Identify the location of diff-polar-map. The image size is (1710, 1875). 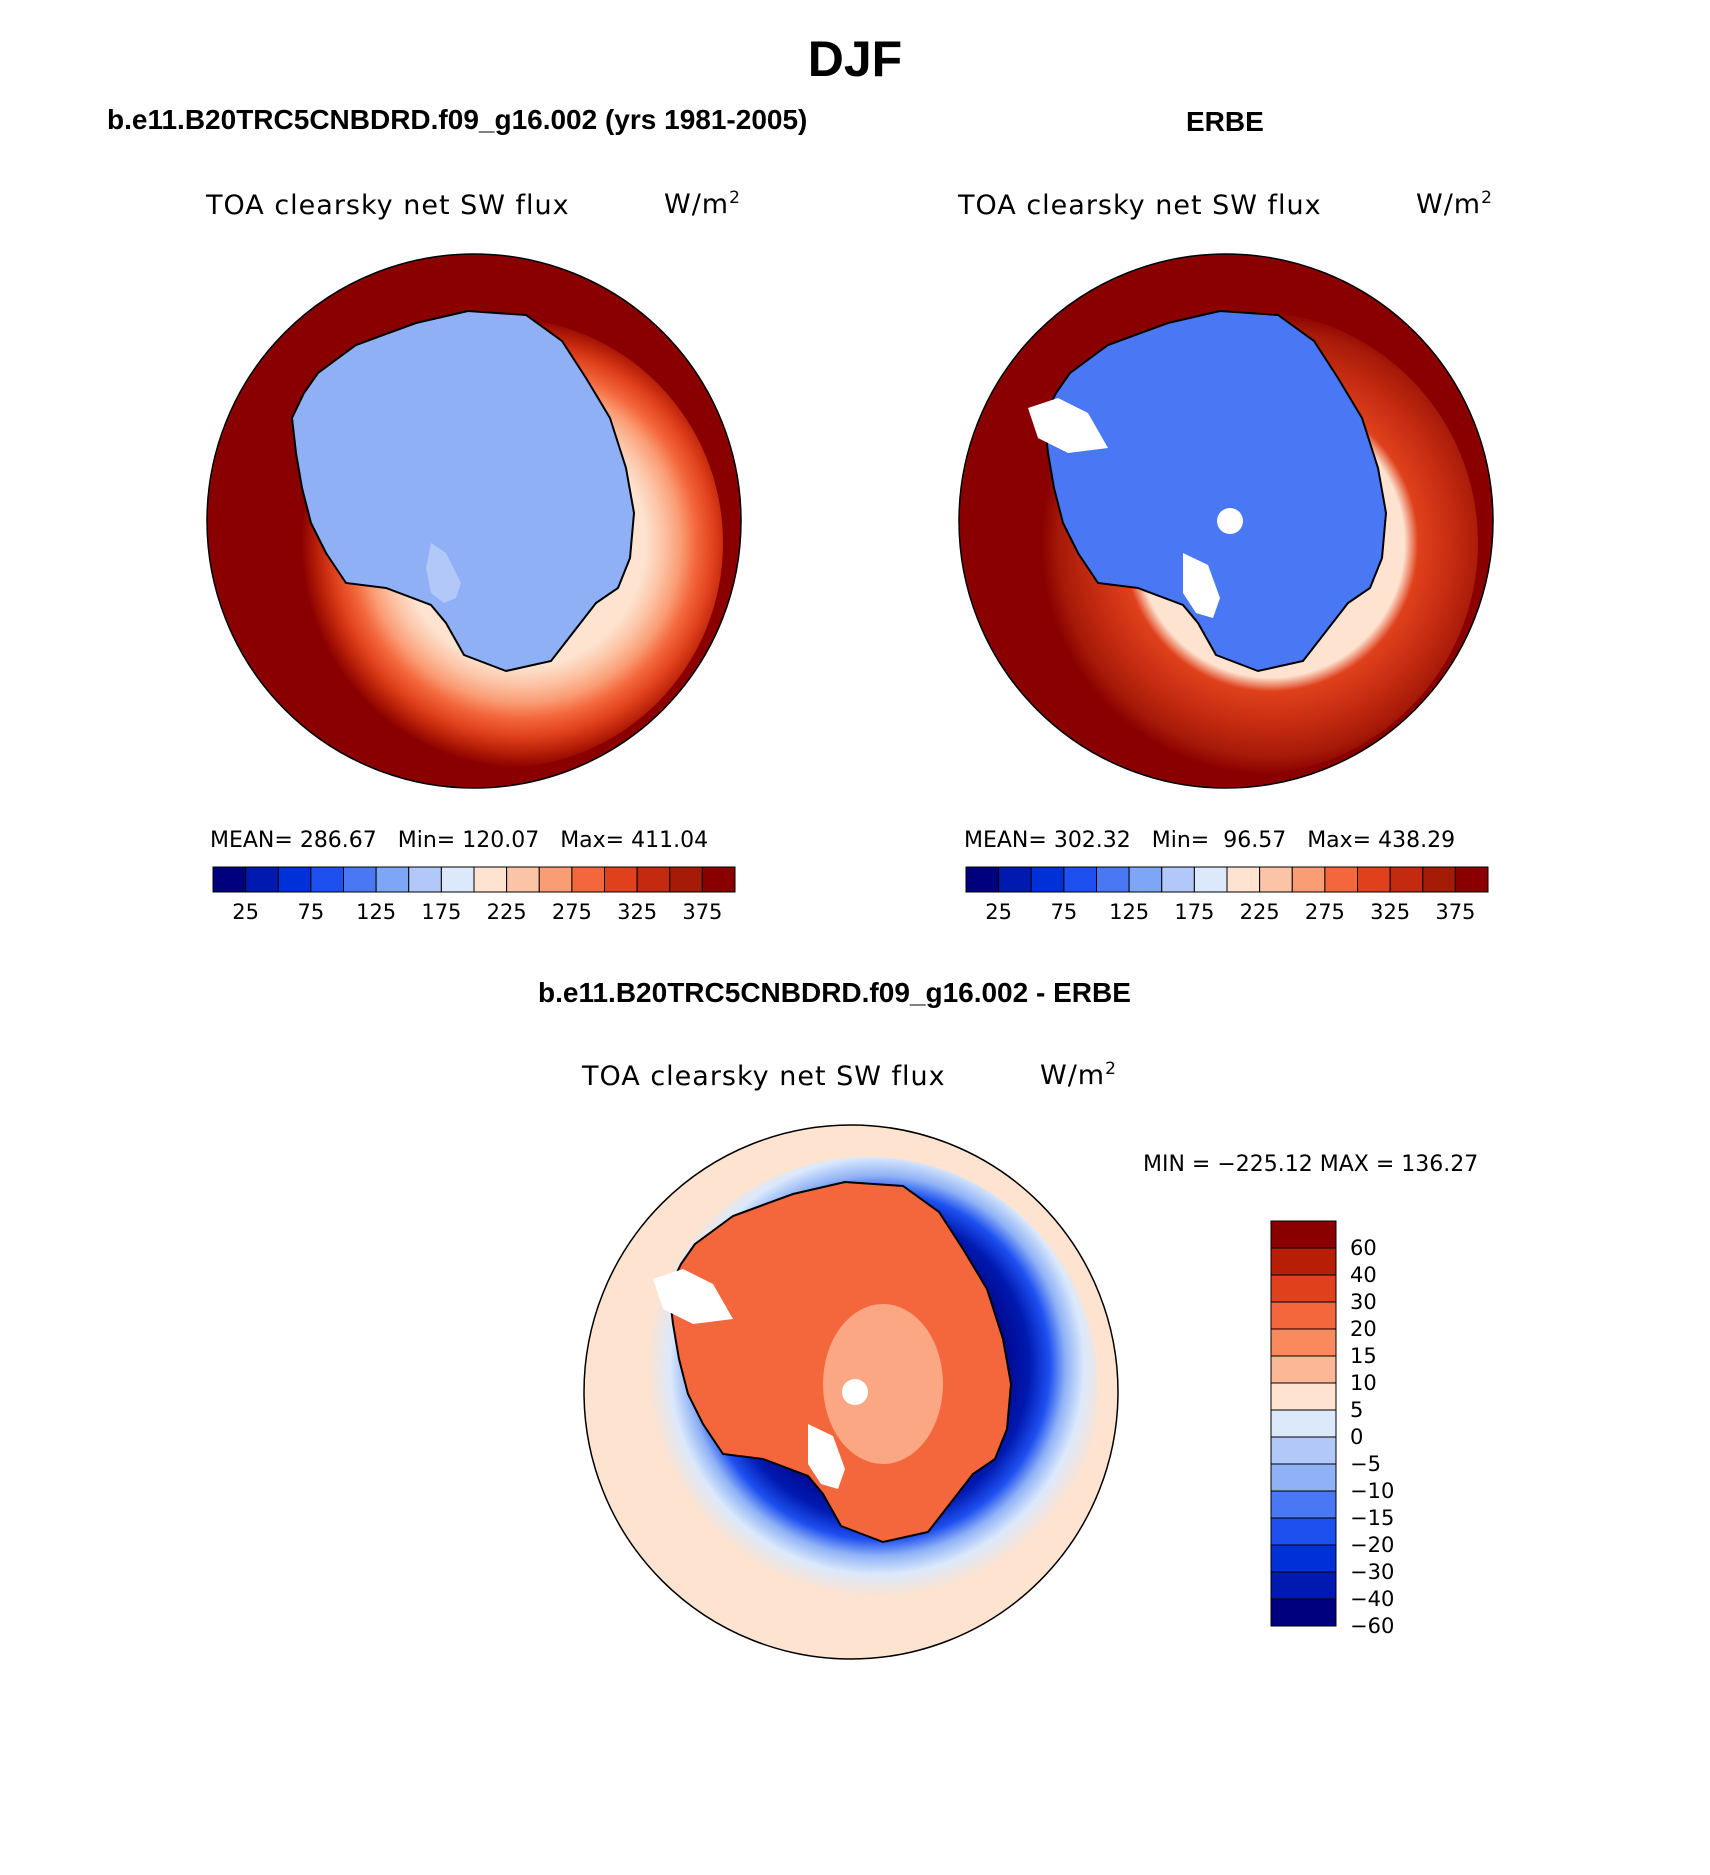
(851, 1392).